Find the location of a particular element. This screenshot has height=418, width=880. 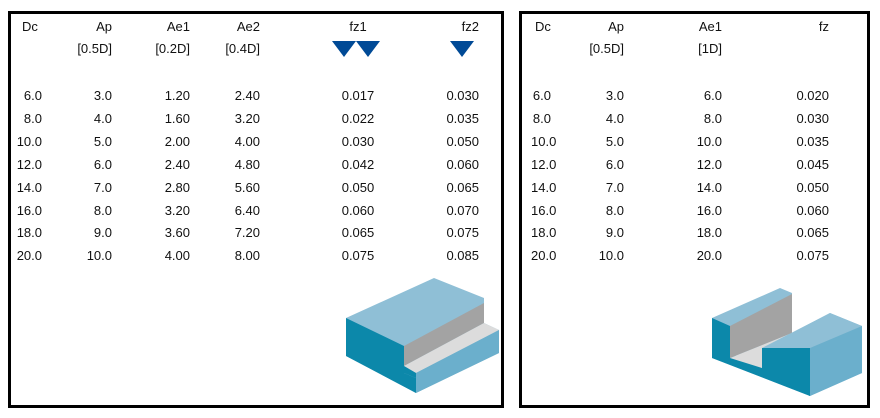

column-header: fz1 is located at coordinates (358, 26).